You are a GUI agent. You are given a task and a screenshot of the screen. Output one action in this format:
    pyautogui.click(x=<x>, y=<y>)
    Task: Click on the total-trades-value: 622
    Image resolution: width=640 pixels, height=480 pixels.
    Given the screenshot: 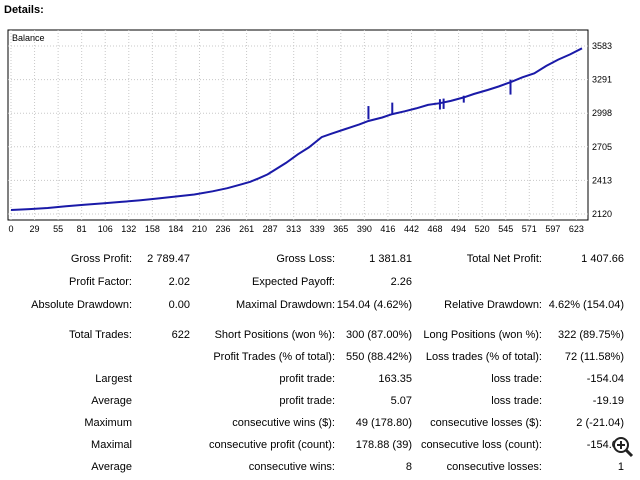 What is the action you would take?
    pyautogui.click(x=180, y=335)
    